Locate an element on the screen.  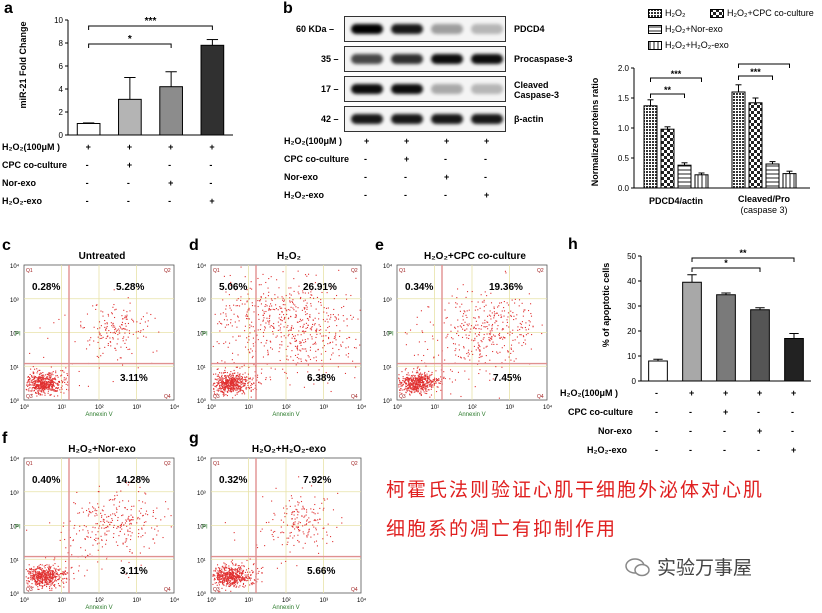
bar is located at coordinates (684, 176).